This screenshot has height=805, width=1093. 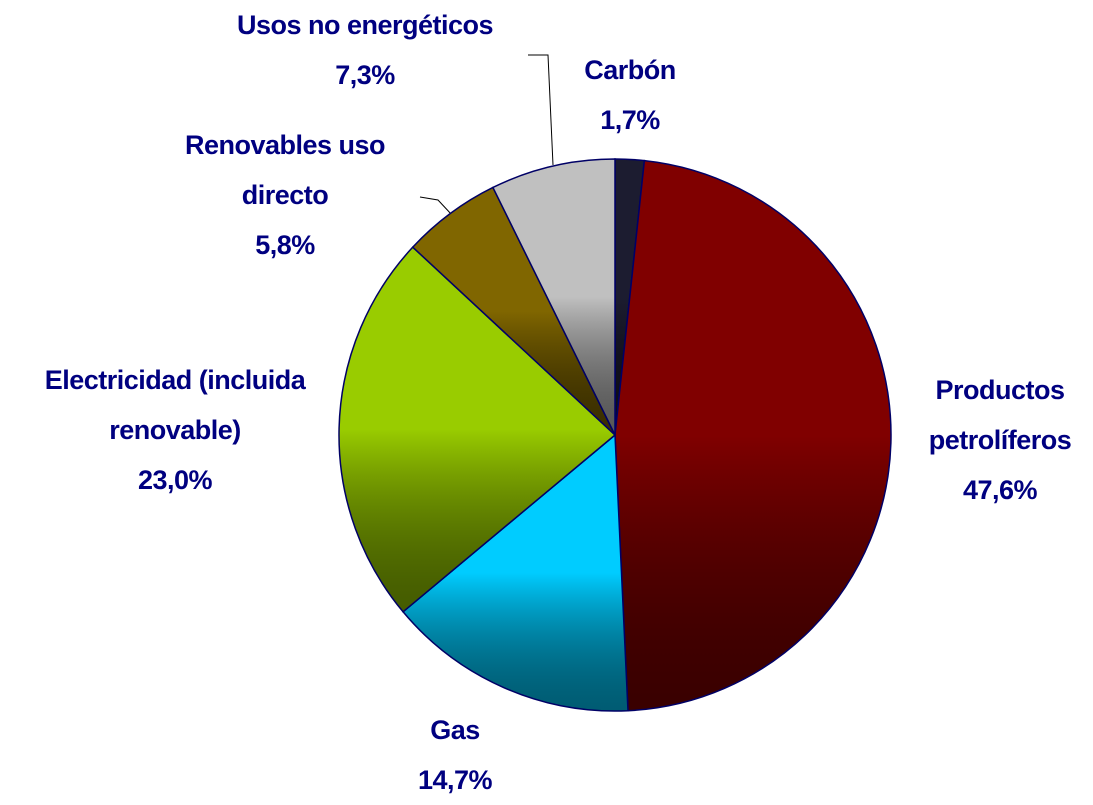 I want to click on value-label: 14,7%, so click(x=455, y=780).